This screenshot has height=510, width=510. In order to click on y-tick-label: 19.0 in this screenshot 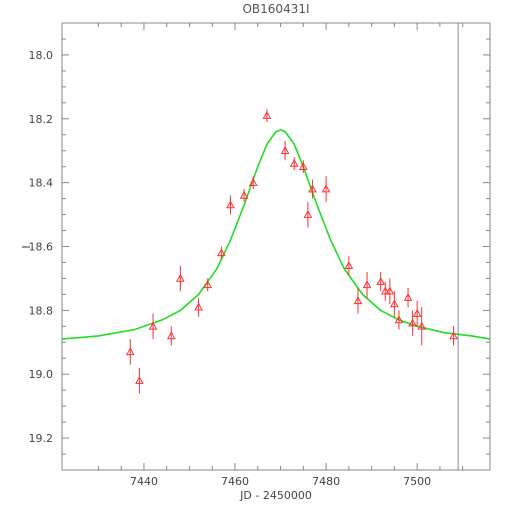, I will do `click(41, 374)`.